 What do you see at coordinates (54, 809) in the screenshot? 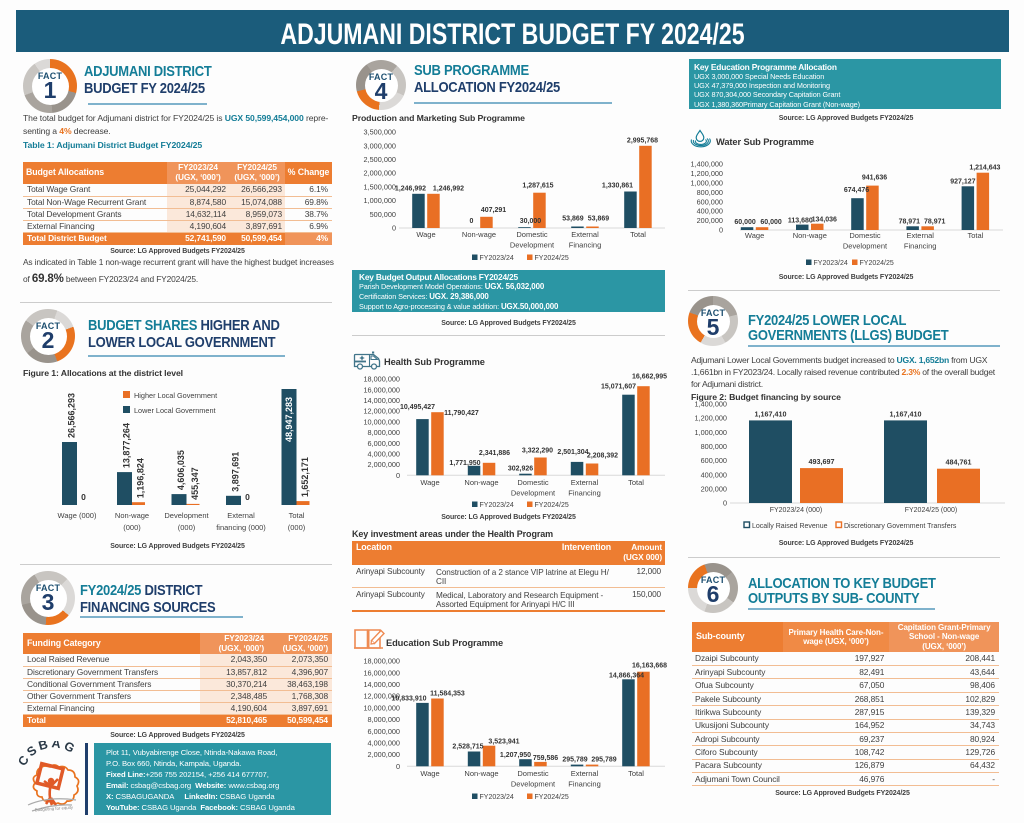
I see `svg-text: Budgeting for equity` at bounding box center [54, 809].